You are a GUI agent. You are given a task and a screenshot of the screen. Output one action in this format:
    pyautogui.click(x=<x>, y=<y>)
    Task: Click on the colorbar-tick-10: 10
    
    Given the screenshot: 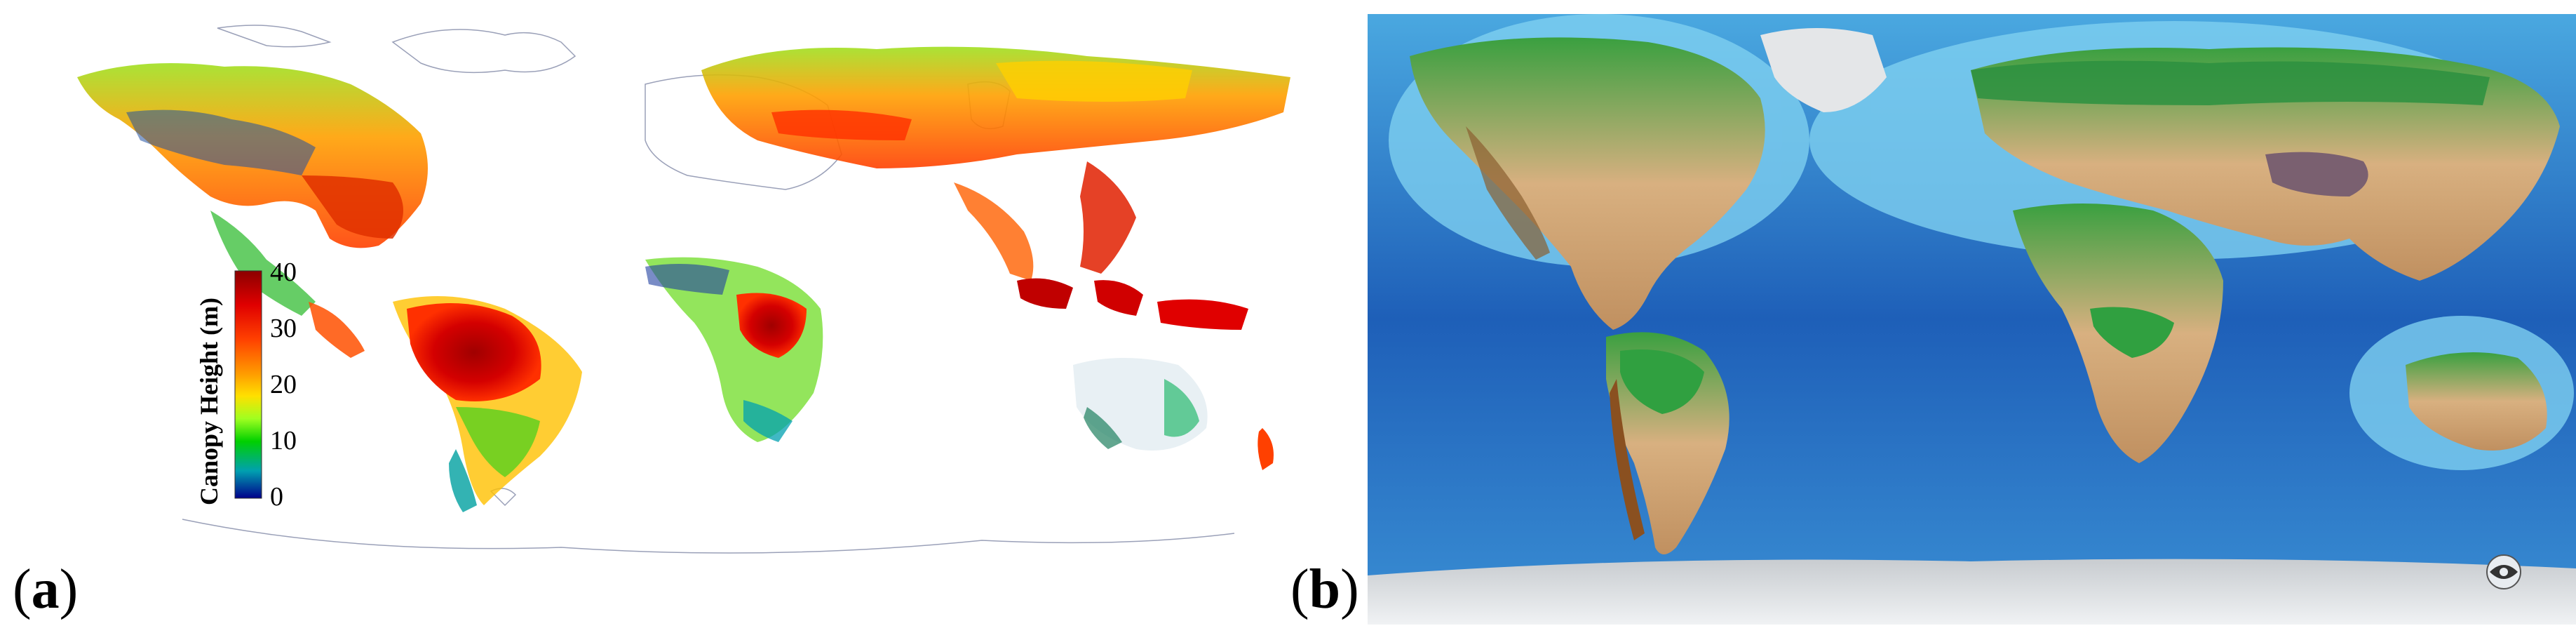 What is the action you would take?
    pyautogui.click(x=283, y=440)
    